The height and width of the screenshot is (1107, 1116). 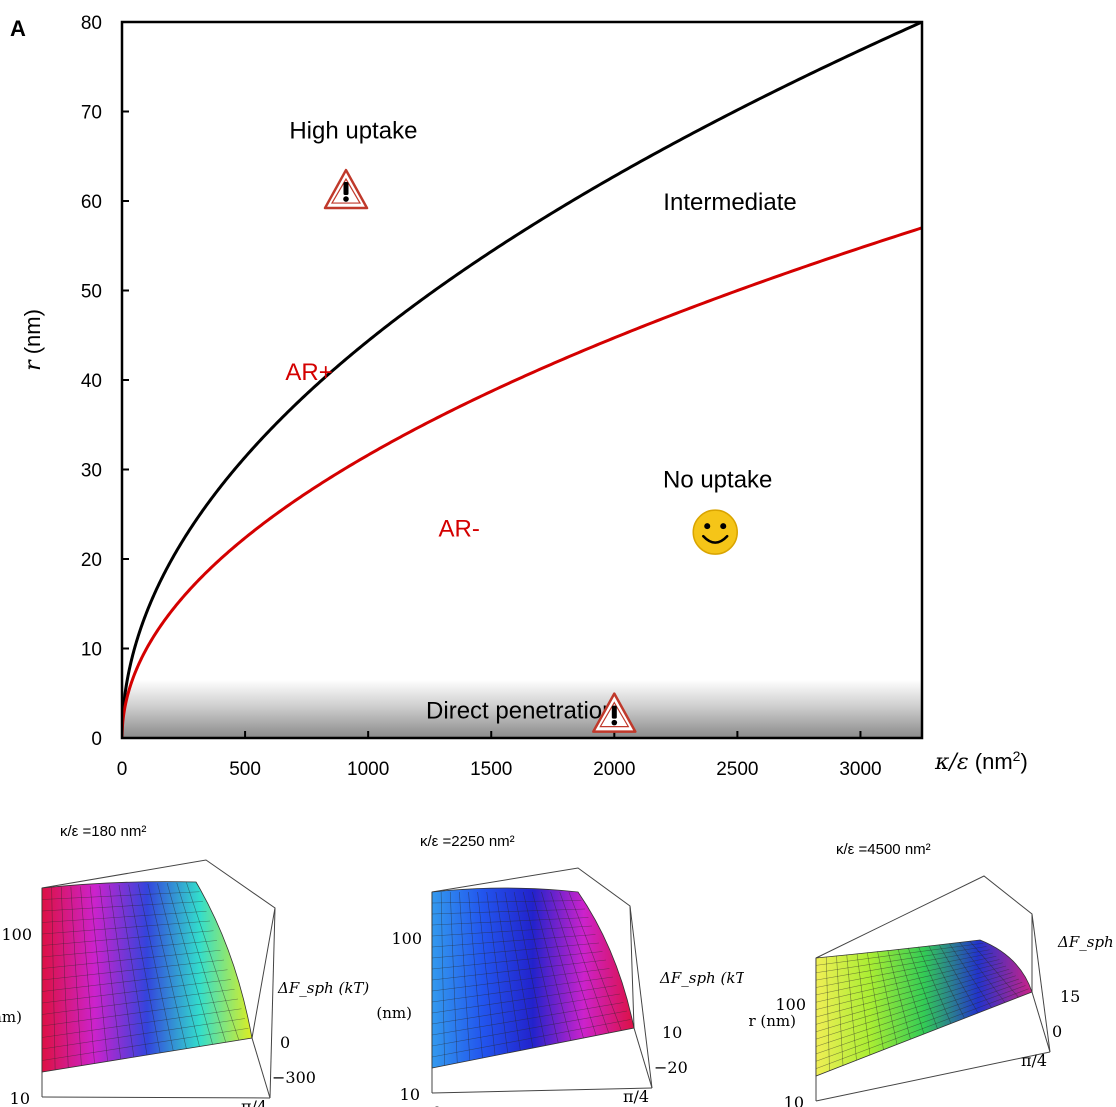 I want to click on surface-title: κ/ε =4500 nm², so click(x=883, y=849).